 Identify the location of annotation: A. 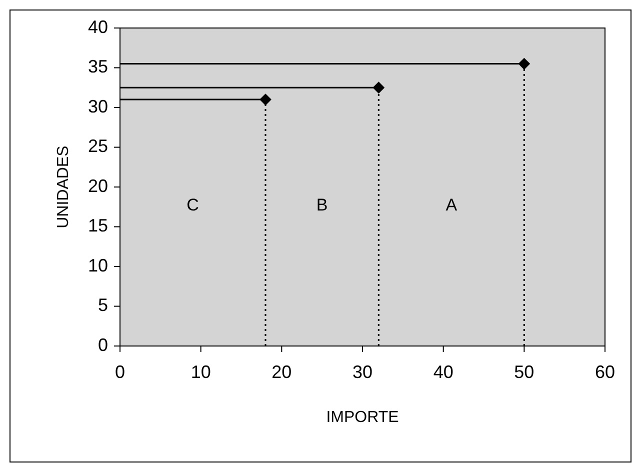
(452, 205).